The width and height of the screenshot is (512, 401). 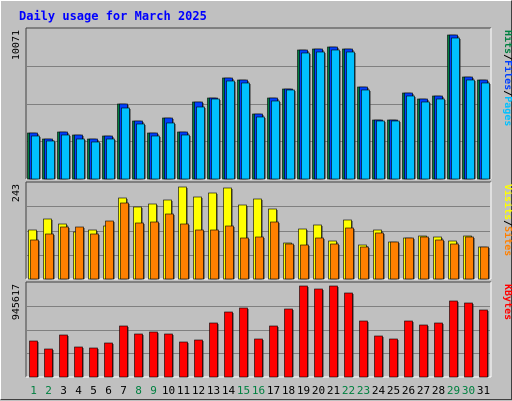 What do you see at coordinates (438, 390) in the screenshot?
I see `x-tick-label-day-28: 28` at bounding box center [438, 390].